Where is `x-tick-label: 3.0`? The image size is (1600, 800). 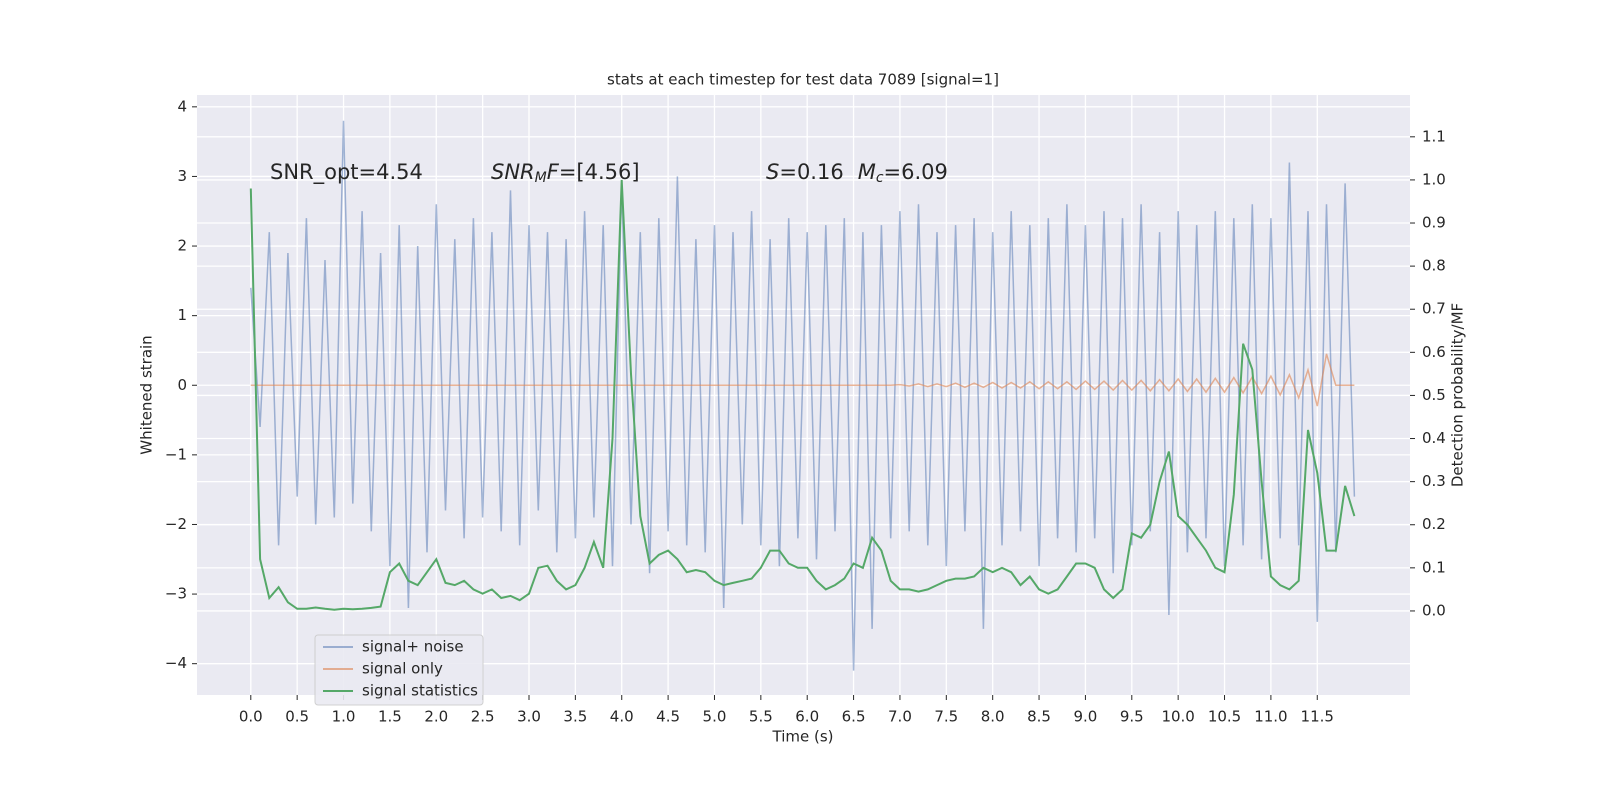
x-tick-label: 3.0 is located at coordinates (529, 717).